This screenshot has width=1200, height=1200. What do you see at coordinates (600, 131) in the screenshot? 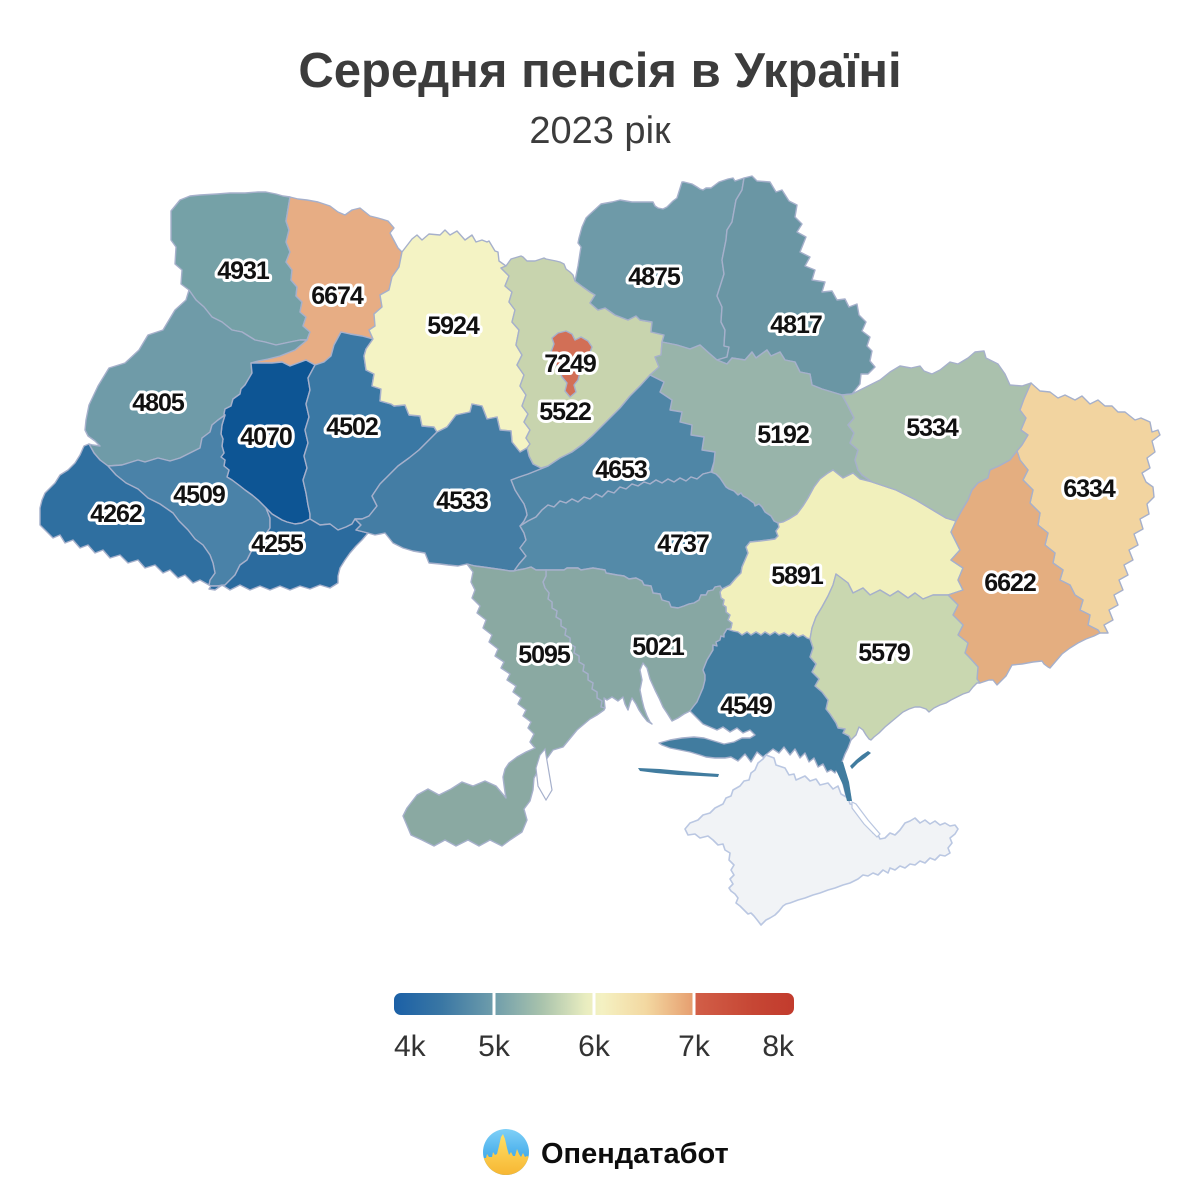
I see `svg-text: 2023 рік` at bounding box center [600, 131].